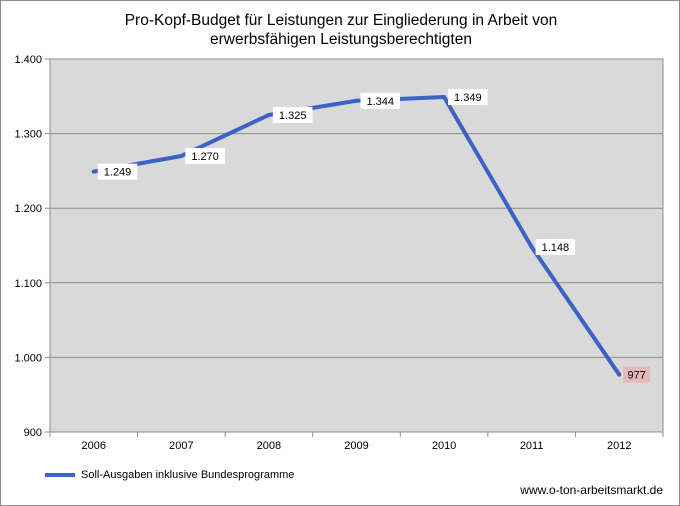 This screenshot has height=506, width=680. I want to click on x-tick-label: 2009, so click(356, 446).